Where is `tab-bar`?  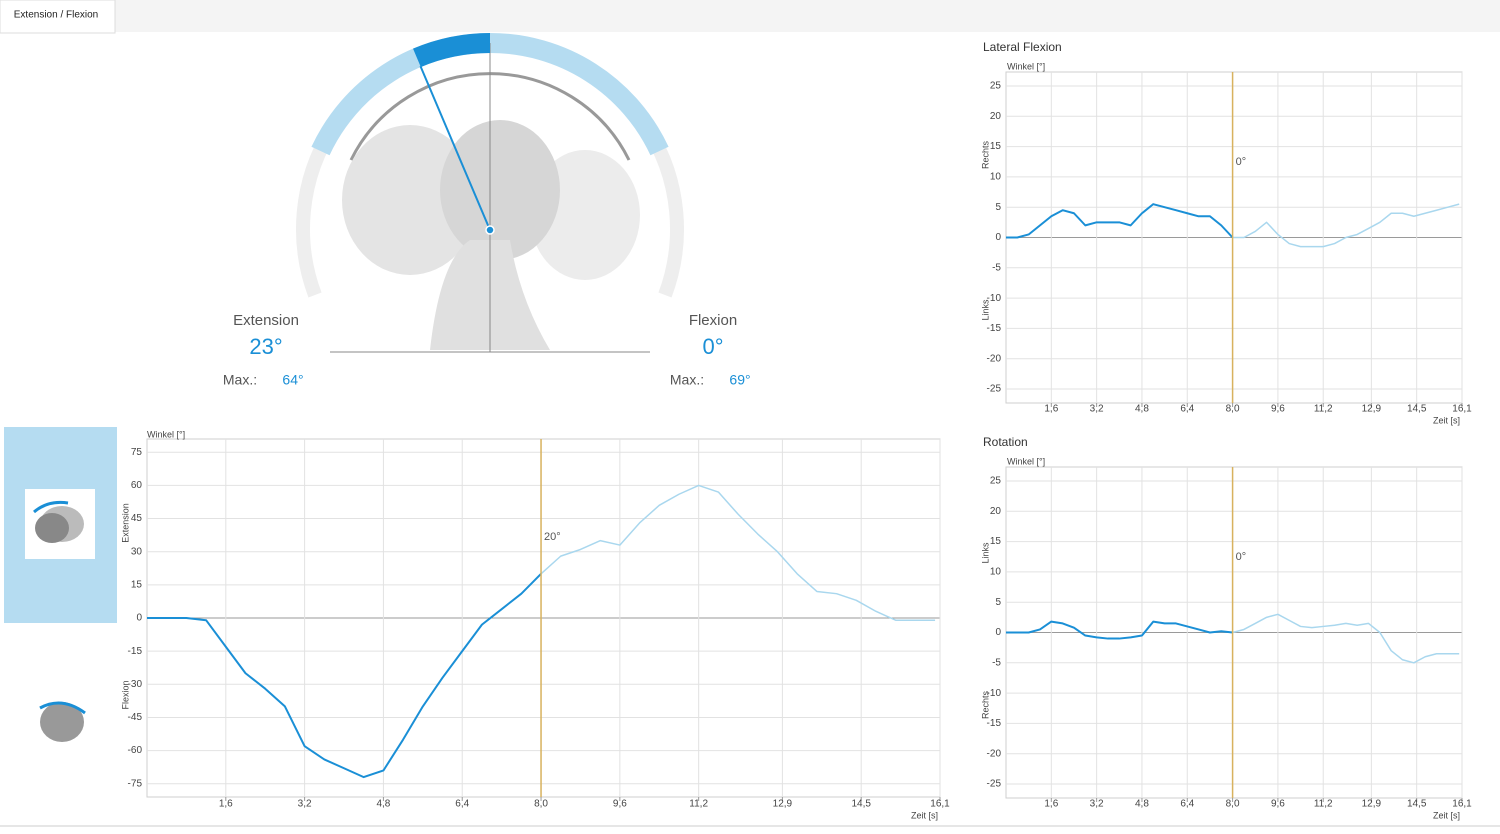 tab-bar is located at coordinates (750, 16).